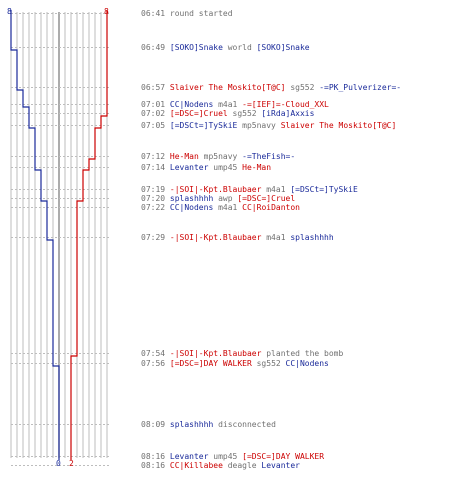 The width and height of the screenshot is (450, 500). I want to click on event-time: 06:57, so click(155, 87).